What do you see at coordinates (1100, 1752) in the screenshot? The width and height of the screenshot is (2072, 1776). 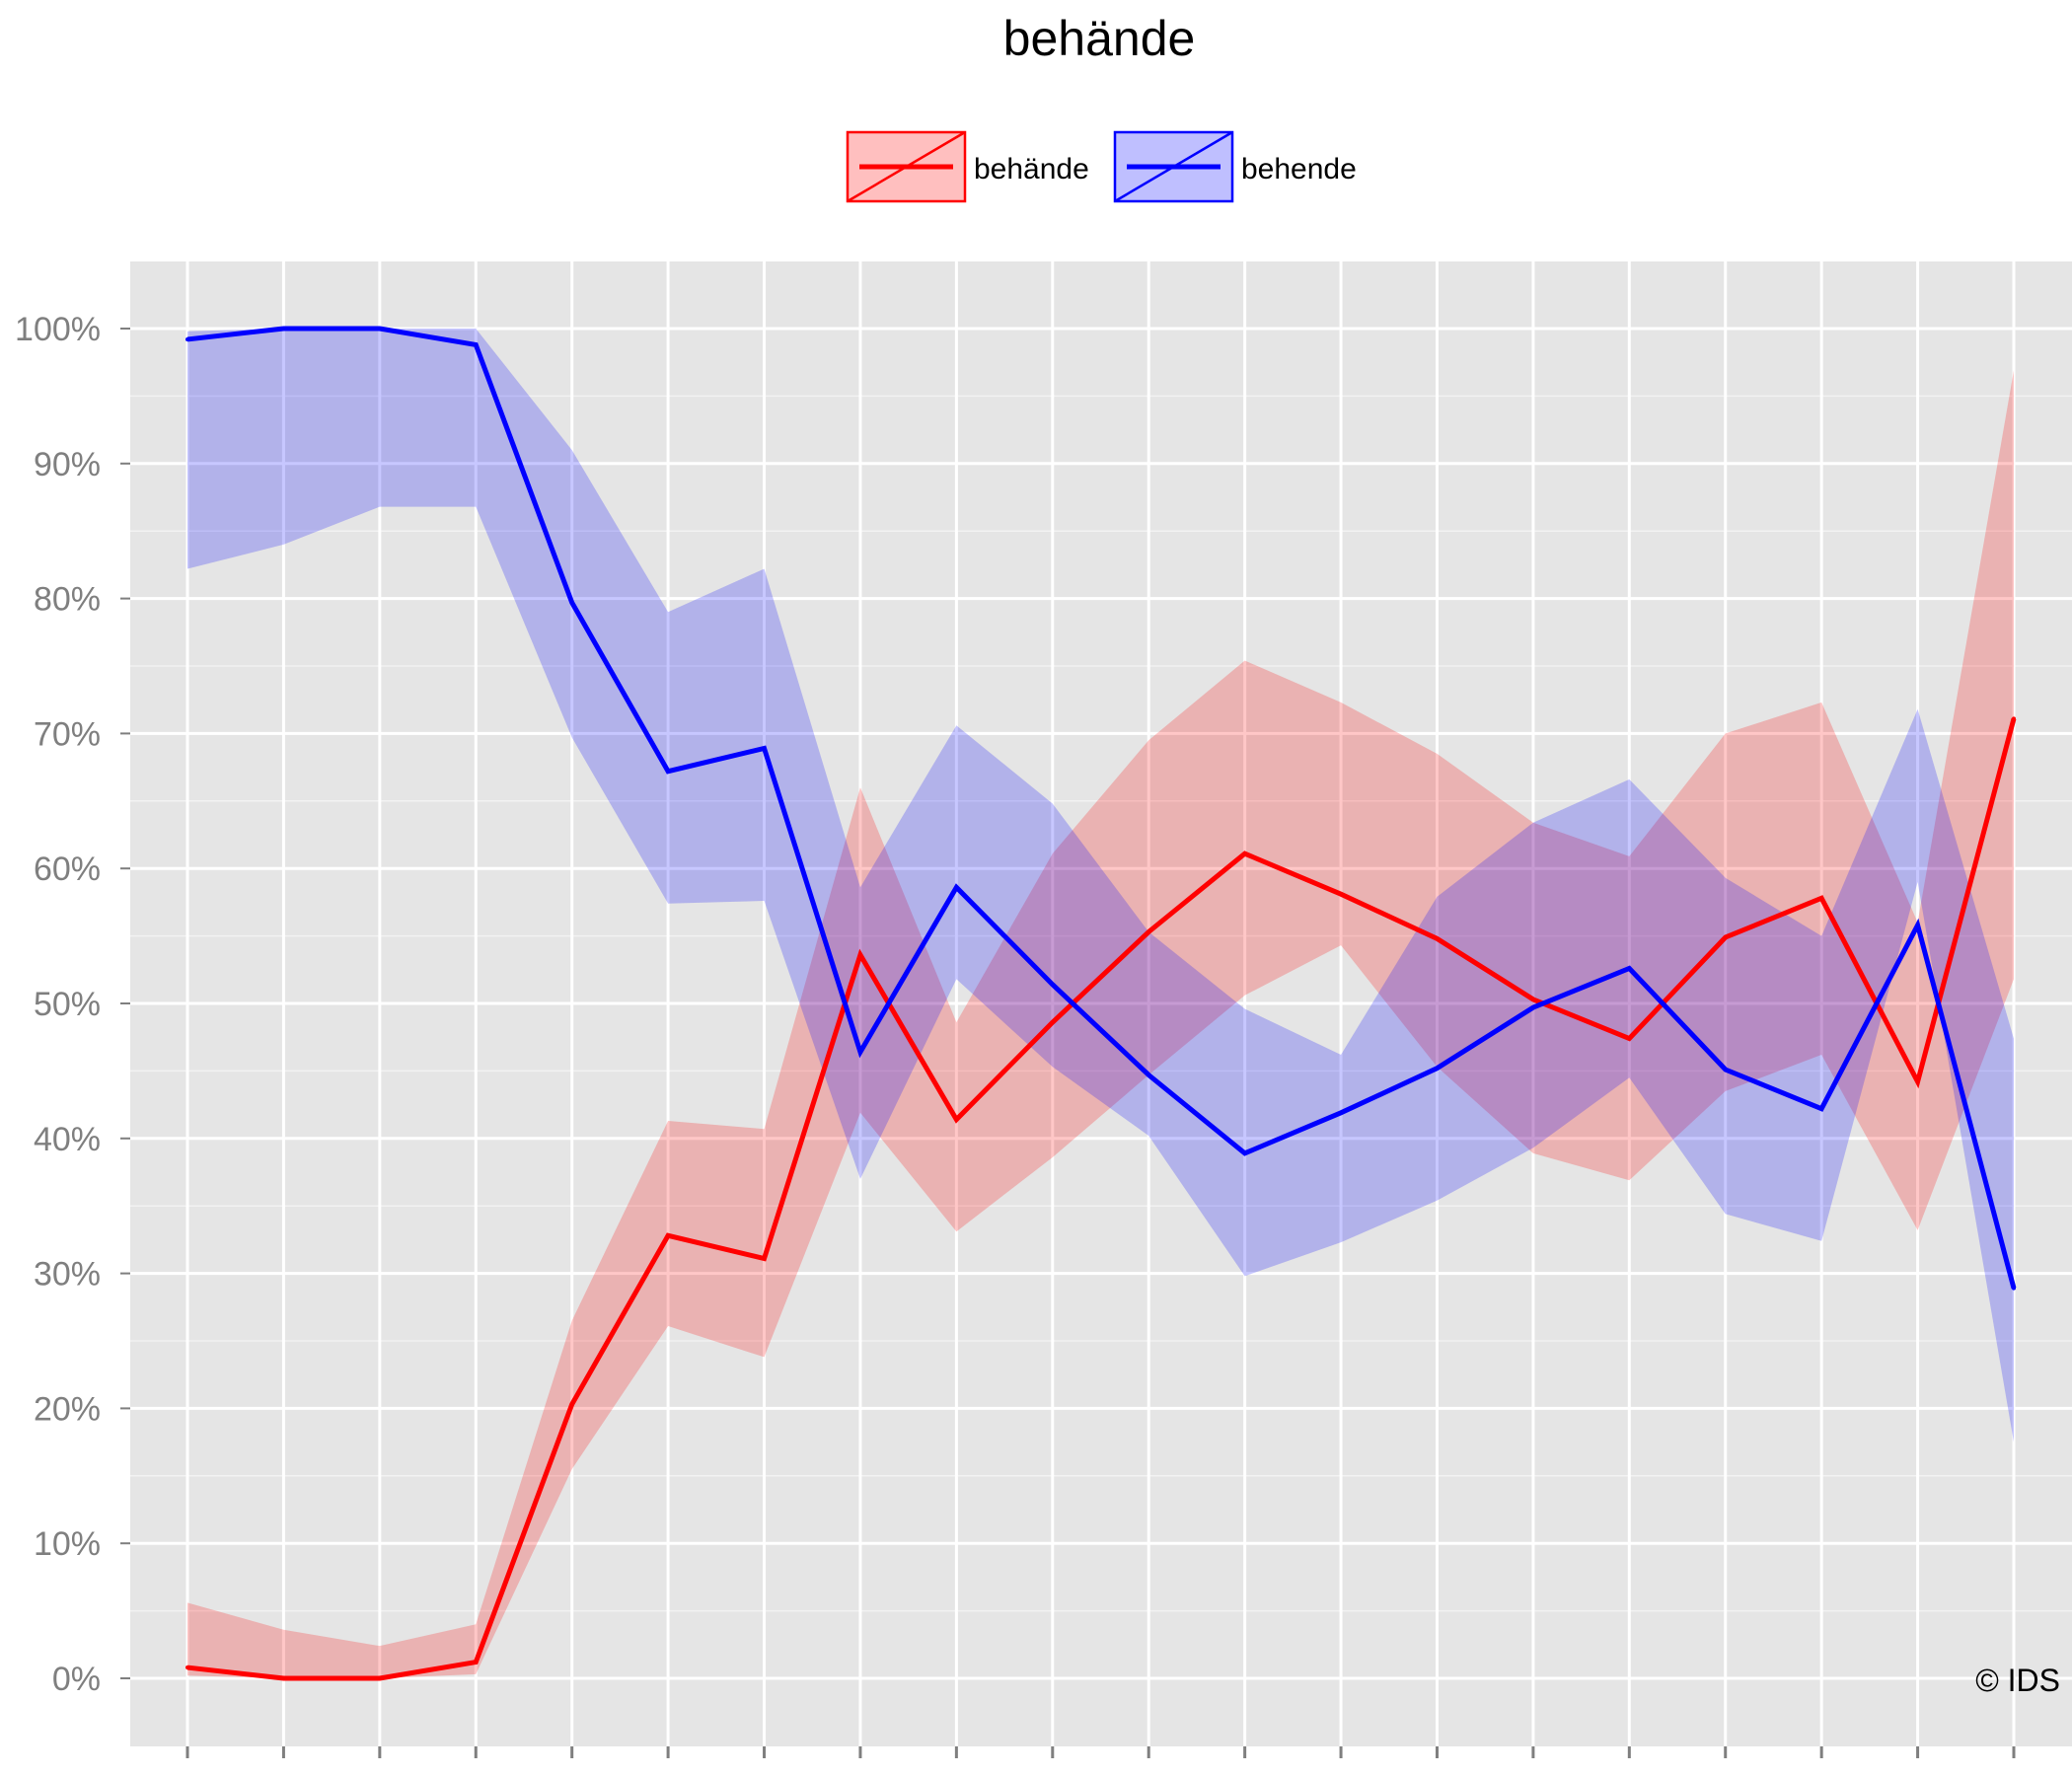 I see `x-axis` at bounding box center [1100, 1752].